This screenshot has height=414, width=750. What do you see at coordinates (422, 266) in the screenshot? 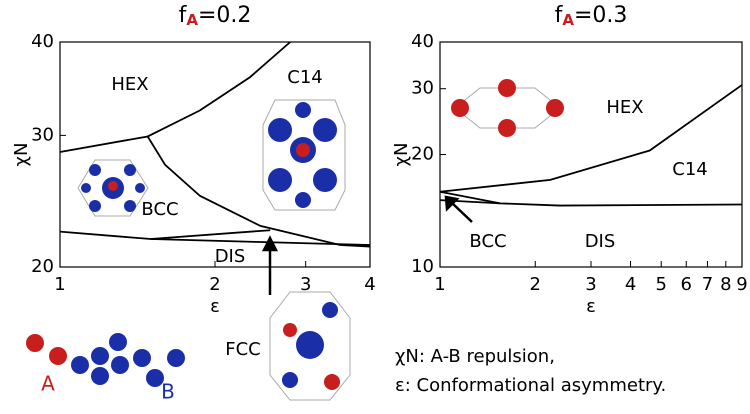
I see `y-tick-label: 10` at bounding box center [422, 266].